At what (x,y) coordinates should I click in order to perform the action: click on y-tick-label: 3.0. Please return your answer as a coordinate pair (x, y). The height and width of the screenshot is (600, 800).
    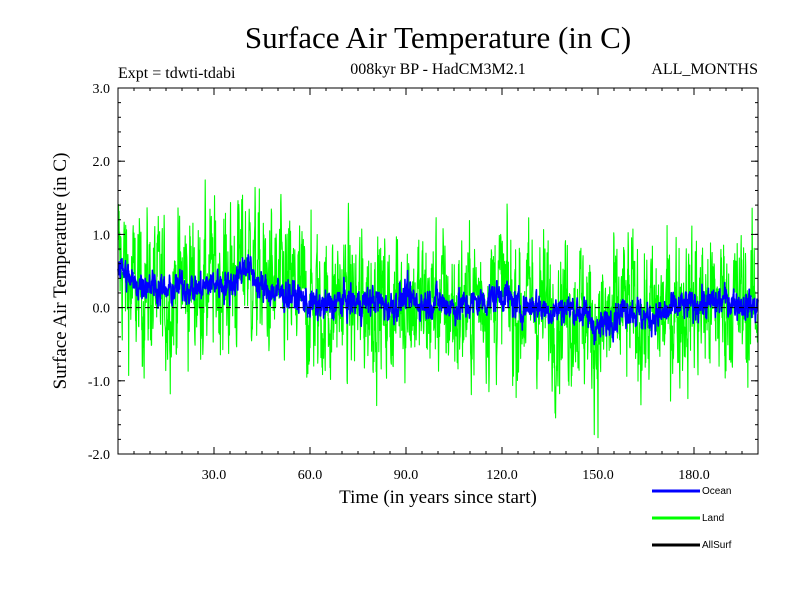
    Looking at the image, I should click on (102, 89).